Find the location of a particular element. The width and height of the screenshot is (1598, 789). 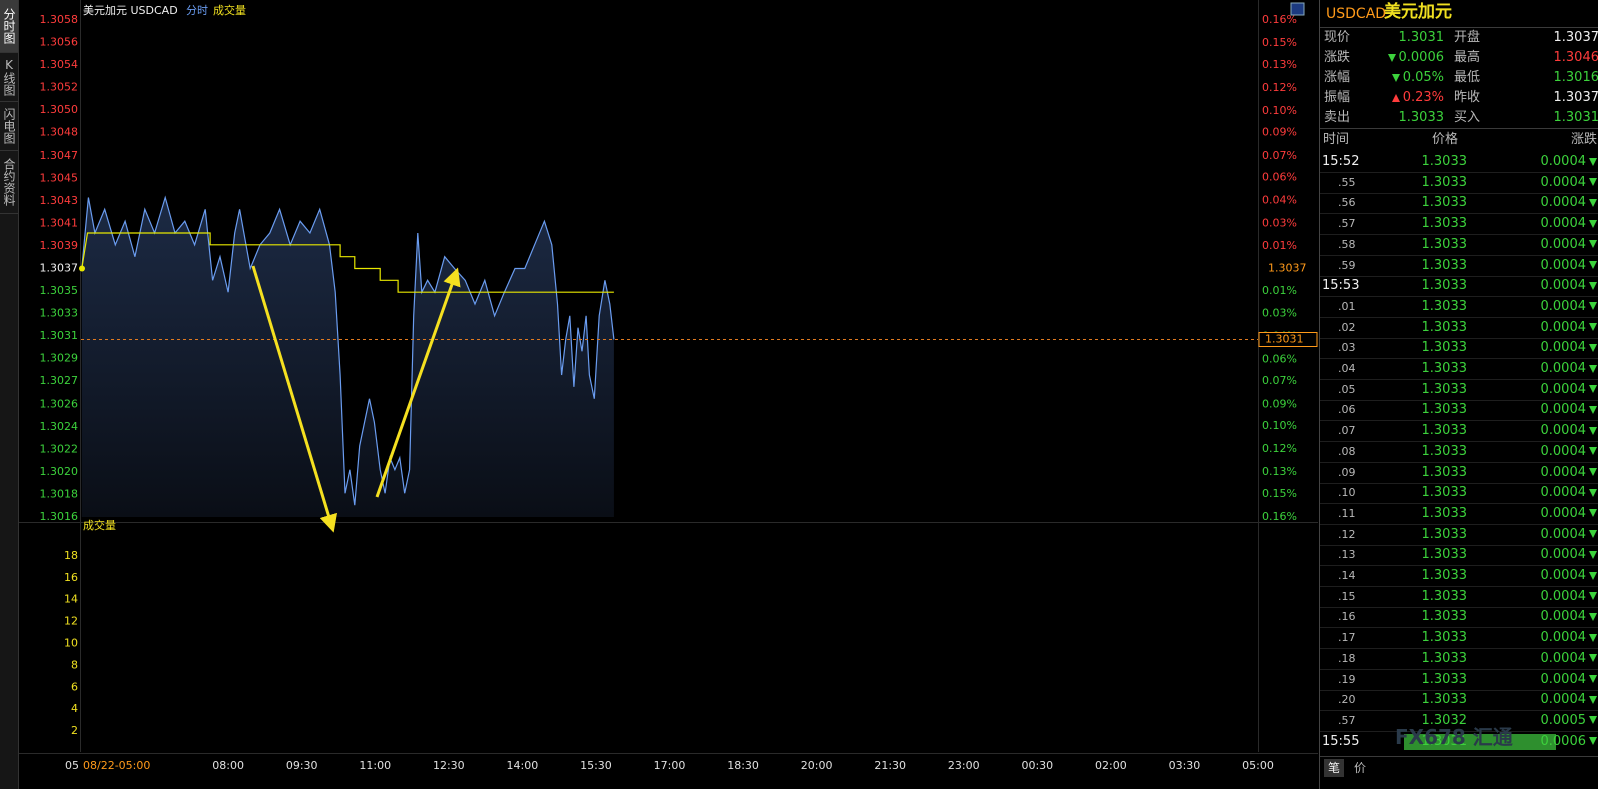

y-tick-label: 1.3056 is located at coordinates (59, 41).